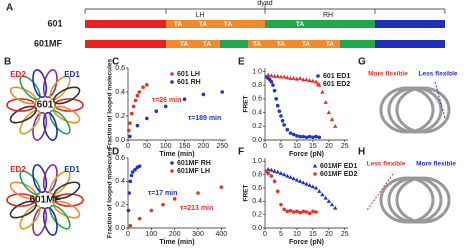 Image resolution: width=474 pixels, height=248 pixels. What do you see at coordinates (336, 84) in the screenshot?
I see `legend-label: 601 ED2` at bounding box center [336, 84].